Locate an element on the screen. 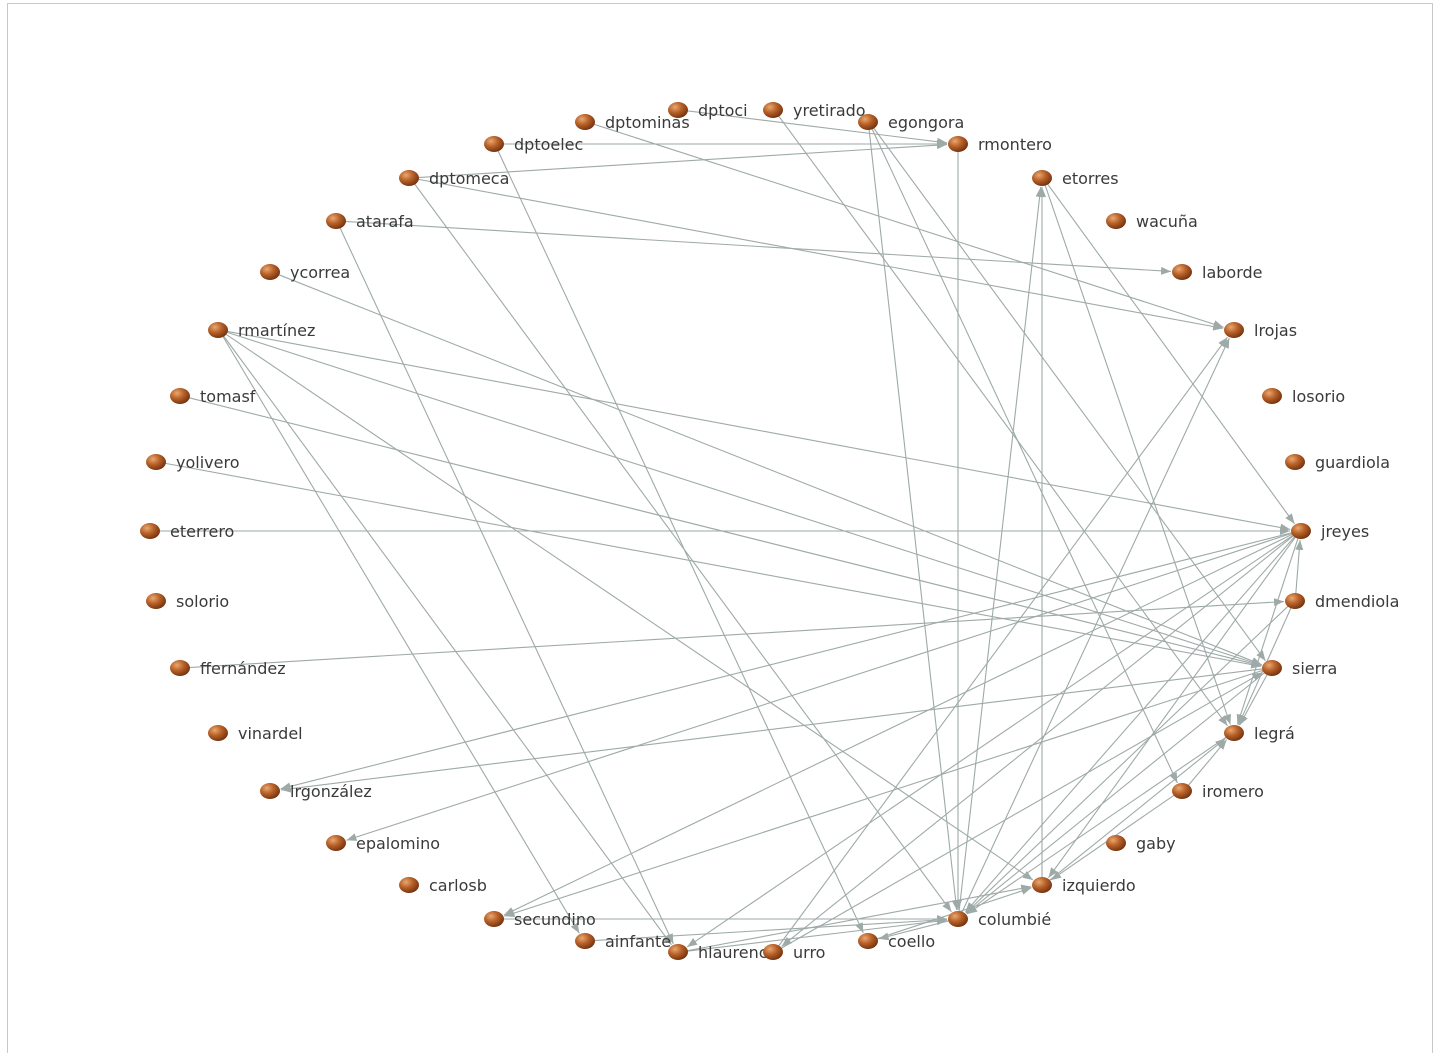 The image size is (1436, 1055). node-etorres: etorres is located at coordinates (1075, 178).